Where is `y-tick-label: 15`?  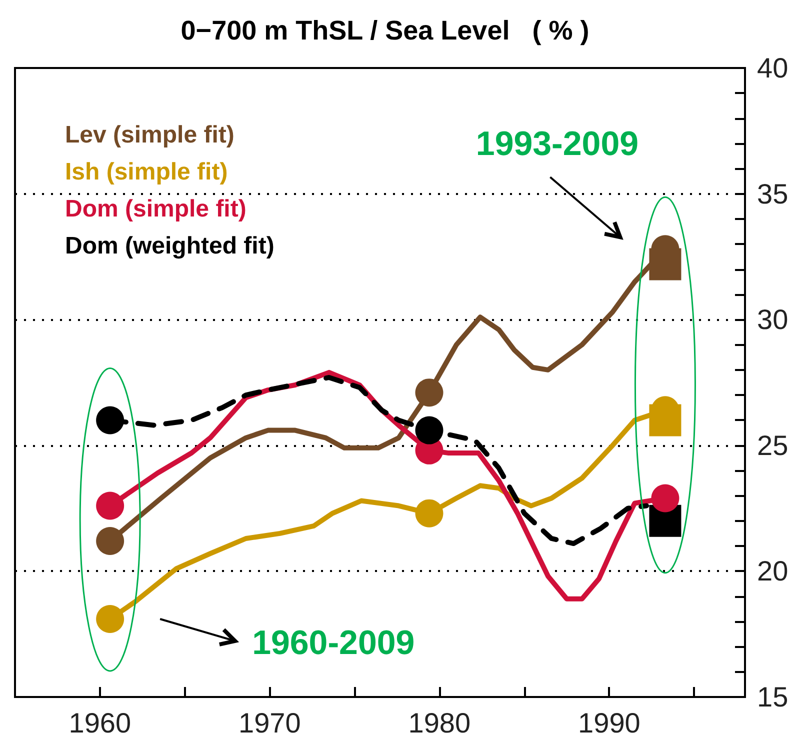 y-tick-label: 15 is located at coordinates (772, 697).